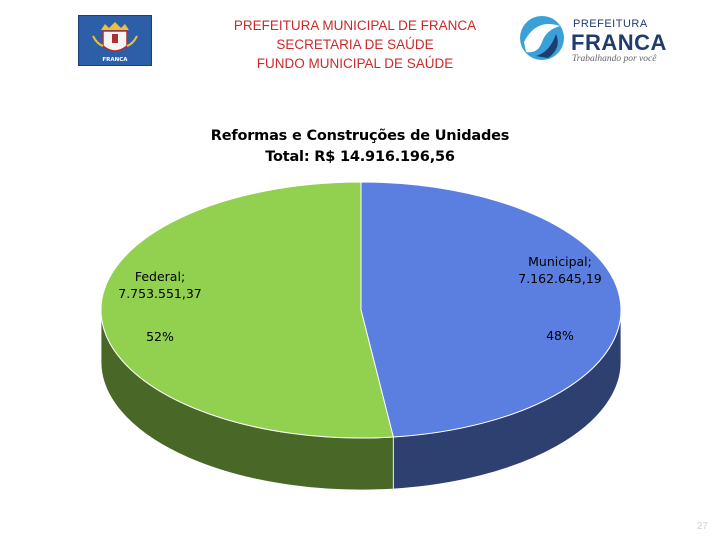 This screenshot has width=720, height=540. What do you see at coordinates (360, 157) in the screenshot?
I see `chart-subtitle: Total: R$ 14.916.196,56` at bounding box center [360, 157].